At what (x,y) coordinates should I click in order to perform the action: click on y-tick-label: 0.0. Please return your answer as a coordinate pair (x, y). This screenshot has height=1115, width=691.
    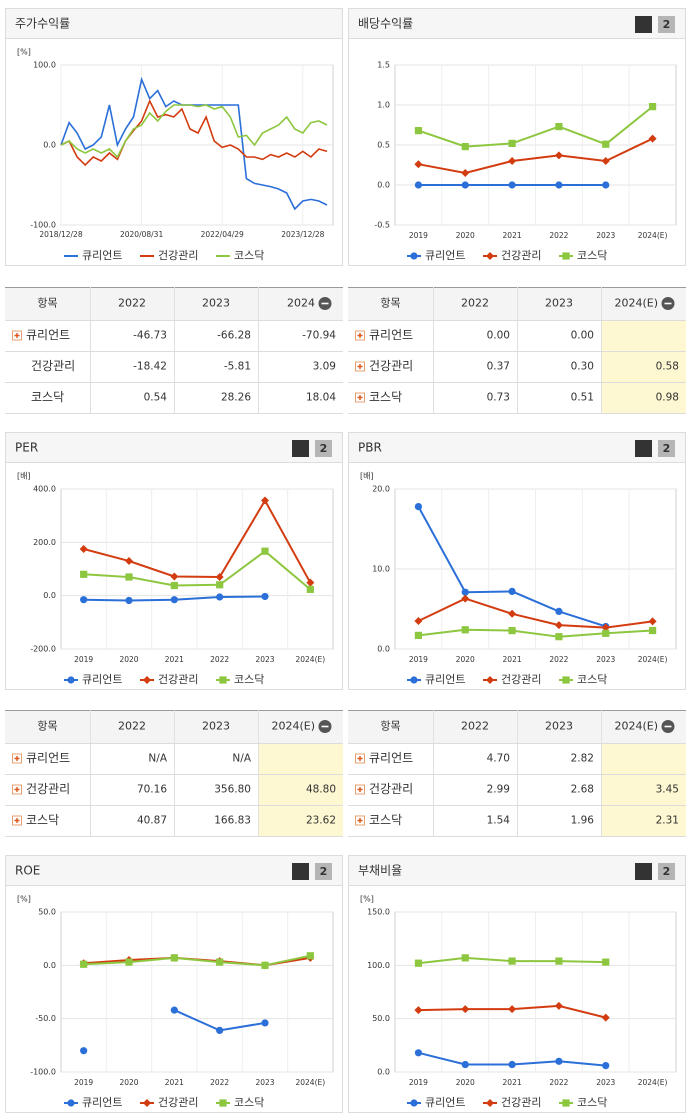
    Looking at the image, I should click on (383, 649).